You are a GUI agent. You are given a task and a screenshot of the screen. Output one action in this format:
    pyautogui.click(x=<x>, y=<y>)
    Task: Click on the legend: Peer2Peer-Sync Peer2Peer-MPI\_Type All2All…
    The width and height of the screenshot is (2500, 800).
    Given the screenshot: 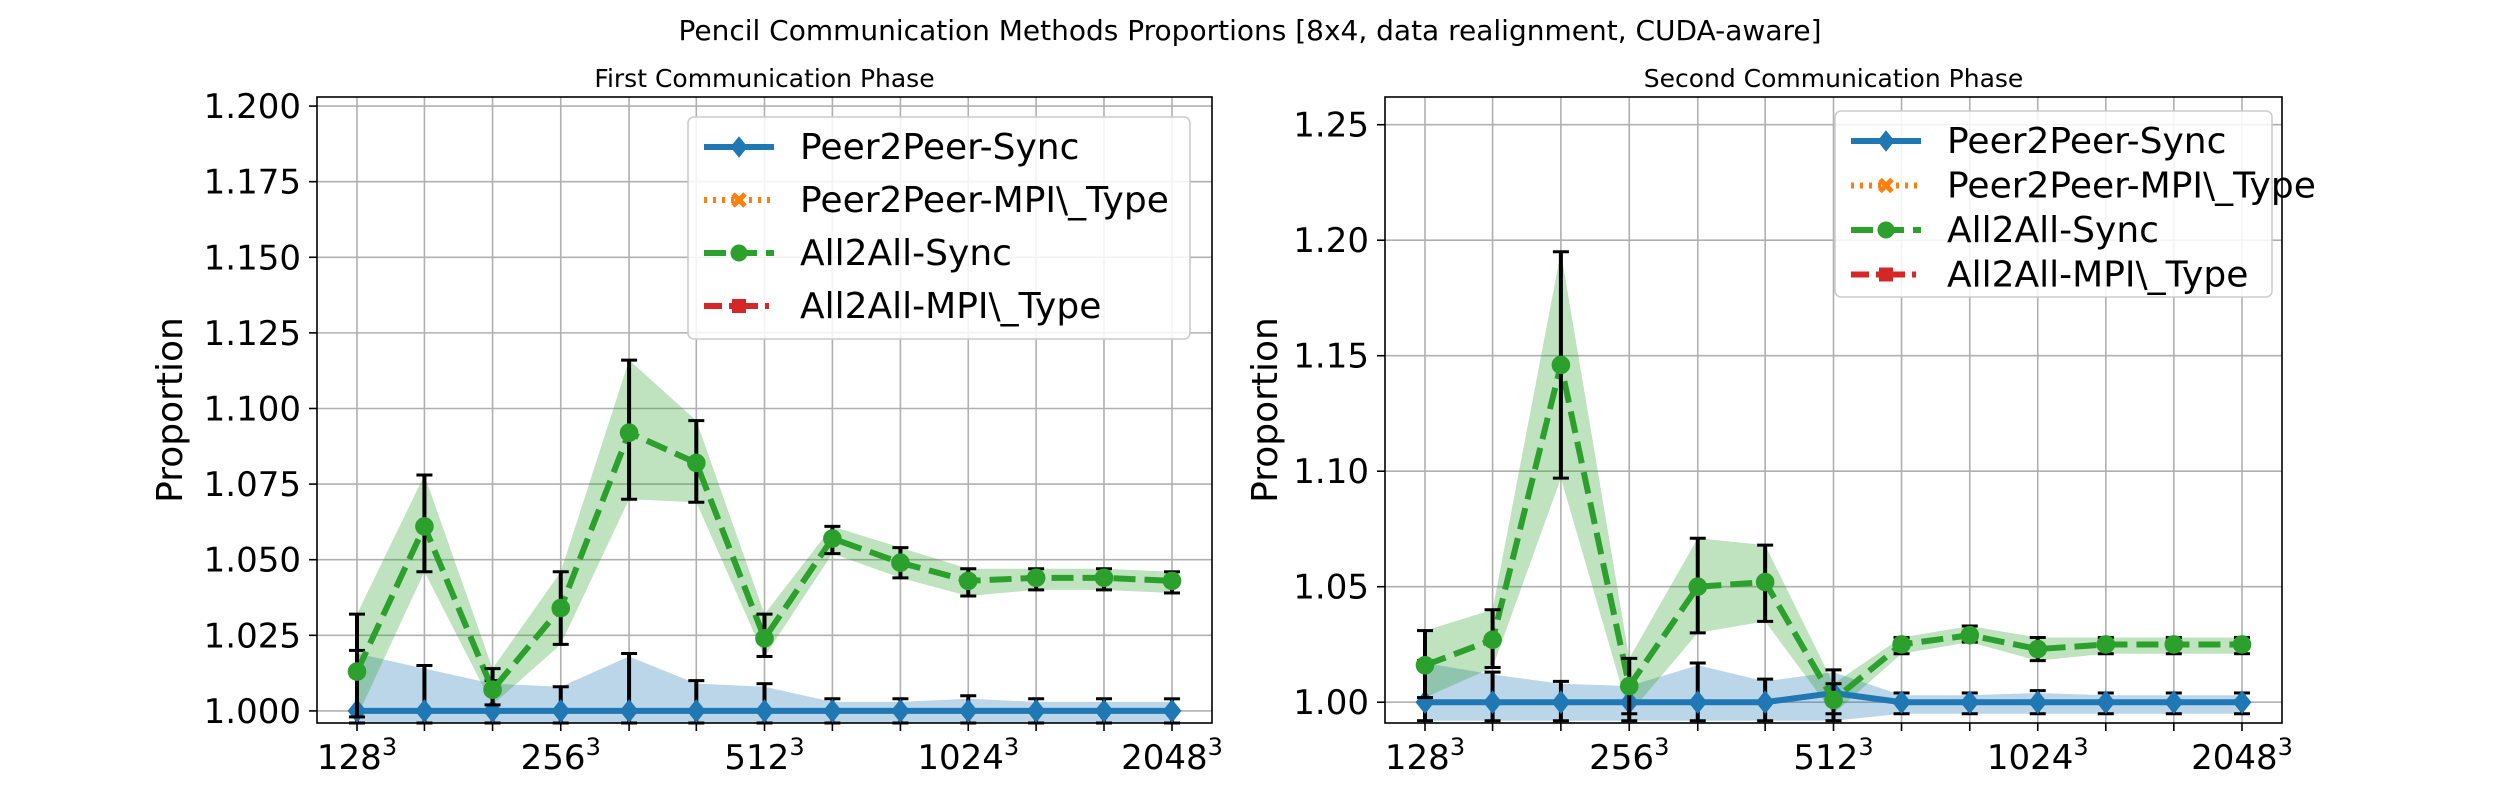 What is the action you would take?
    pyautogui.click(x=939, y=228)
    